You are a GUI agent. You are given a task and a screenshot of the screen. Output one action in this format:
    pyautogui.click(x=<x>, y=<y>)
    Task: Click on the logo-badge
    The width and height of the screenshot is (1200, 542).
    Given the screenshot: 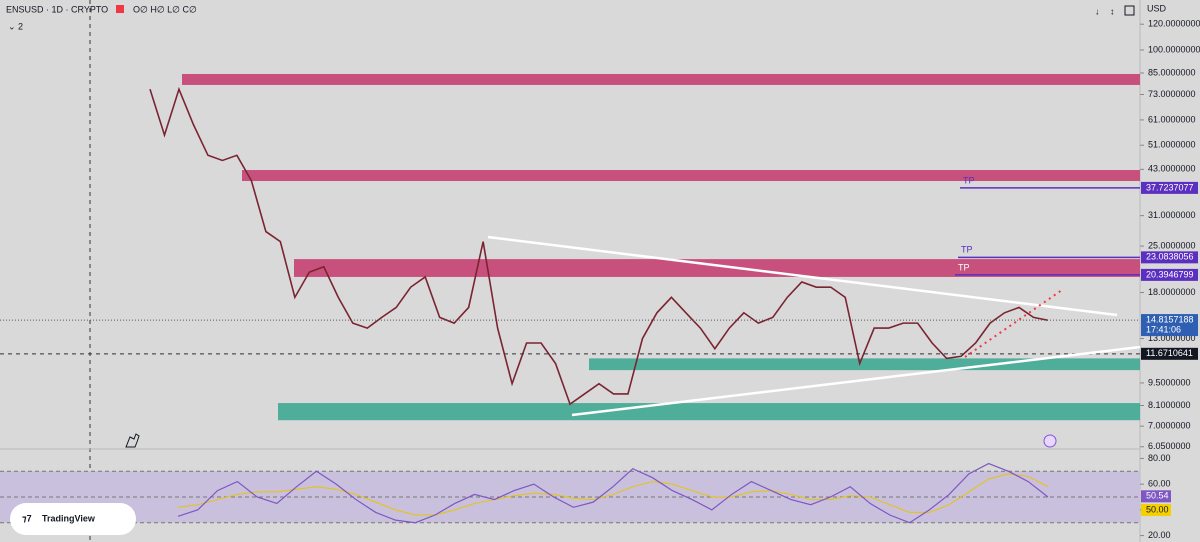 What is the action you would take?
    pyautogui.click(x=73, y=519)
    